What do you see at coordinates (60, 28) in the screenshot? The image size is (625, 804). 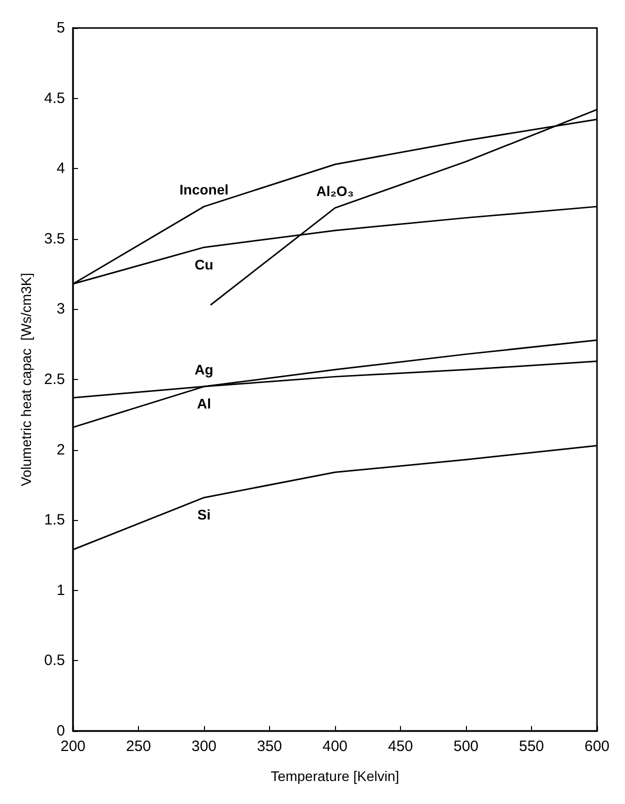 I see `y-tick-label: 5` at bounding box center [60, 28].